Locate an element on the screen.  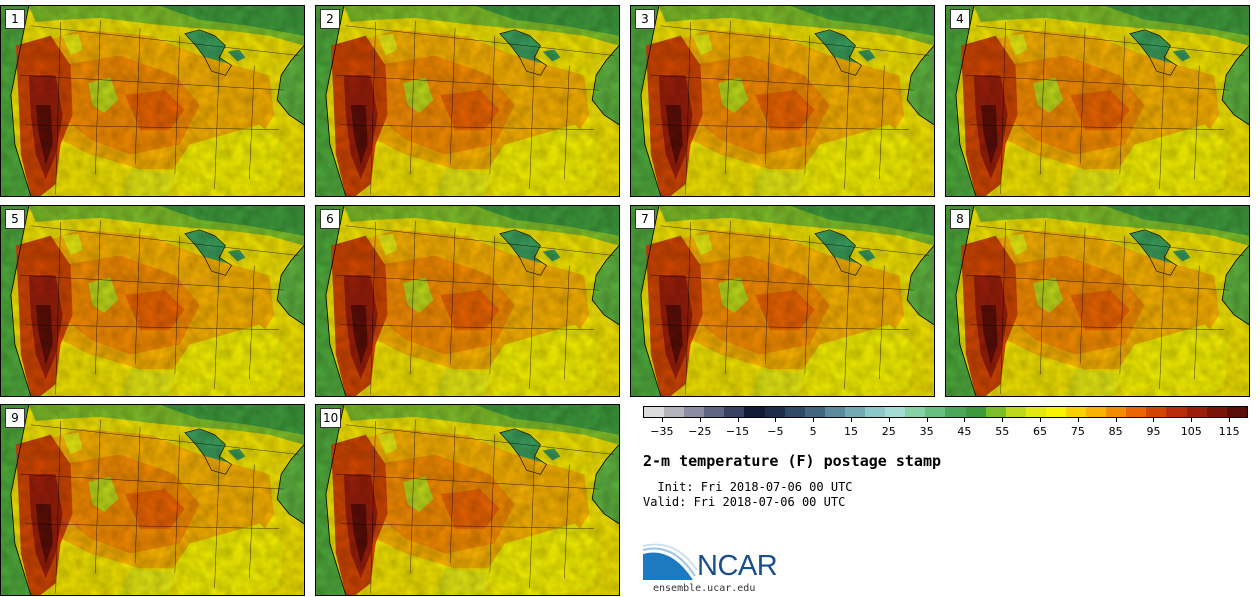
member-map-10: 10 is located at coordinates (467, 500).